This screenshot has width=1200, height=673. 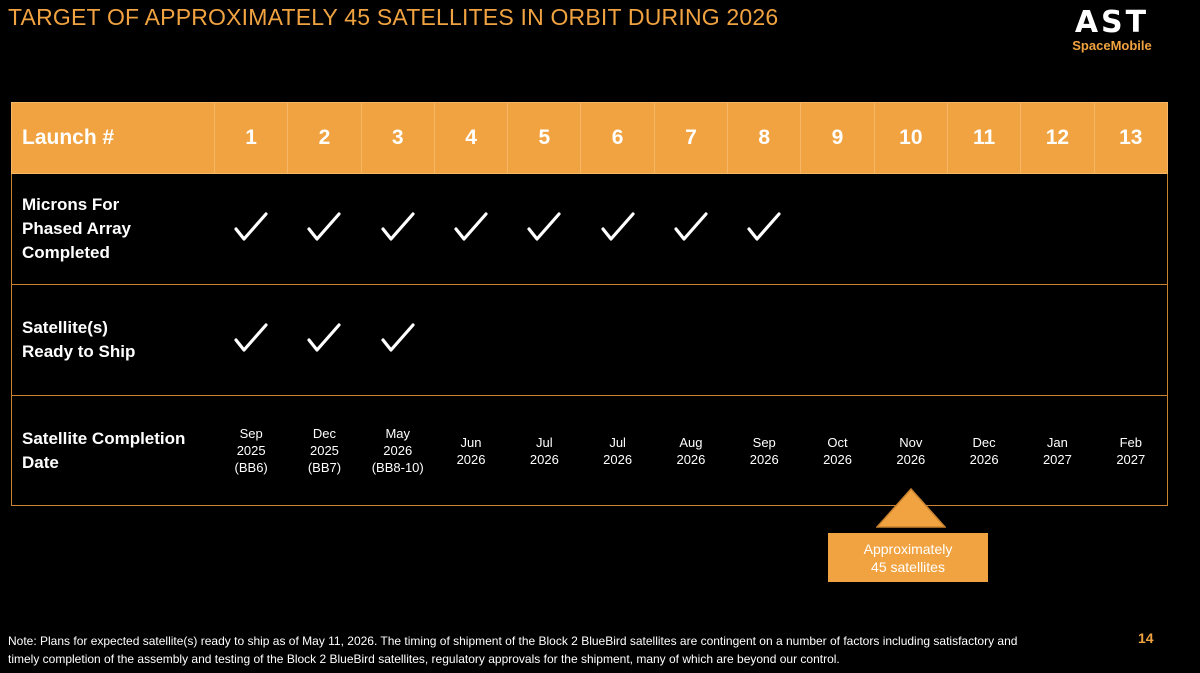 I want to click on completion-date-cell: Jan 2027, so click(x=1057, y=450).